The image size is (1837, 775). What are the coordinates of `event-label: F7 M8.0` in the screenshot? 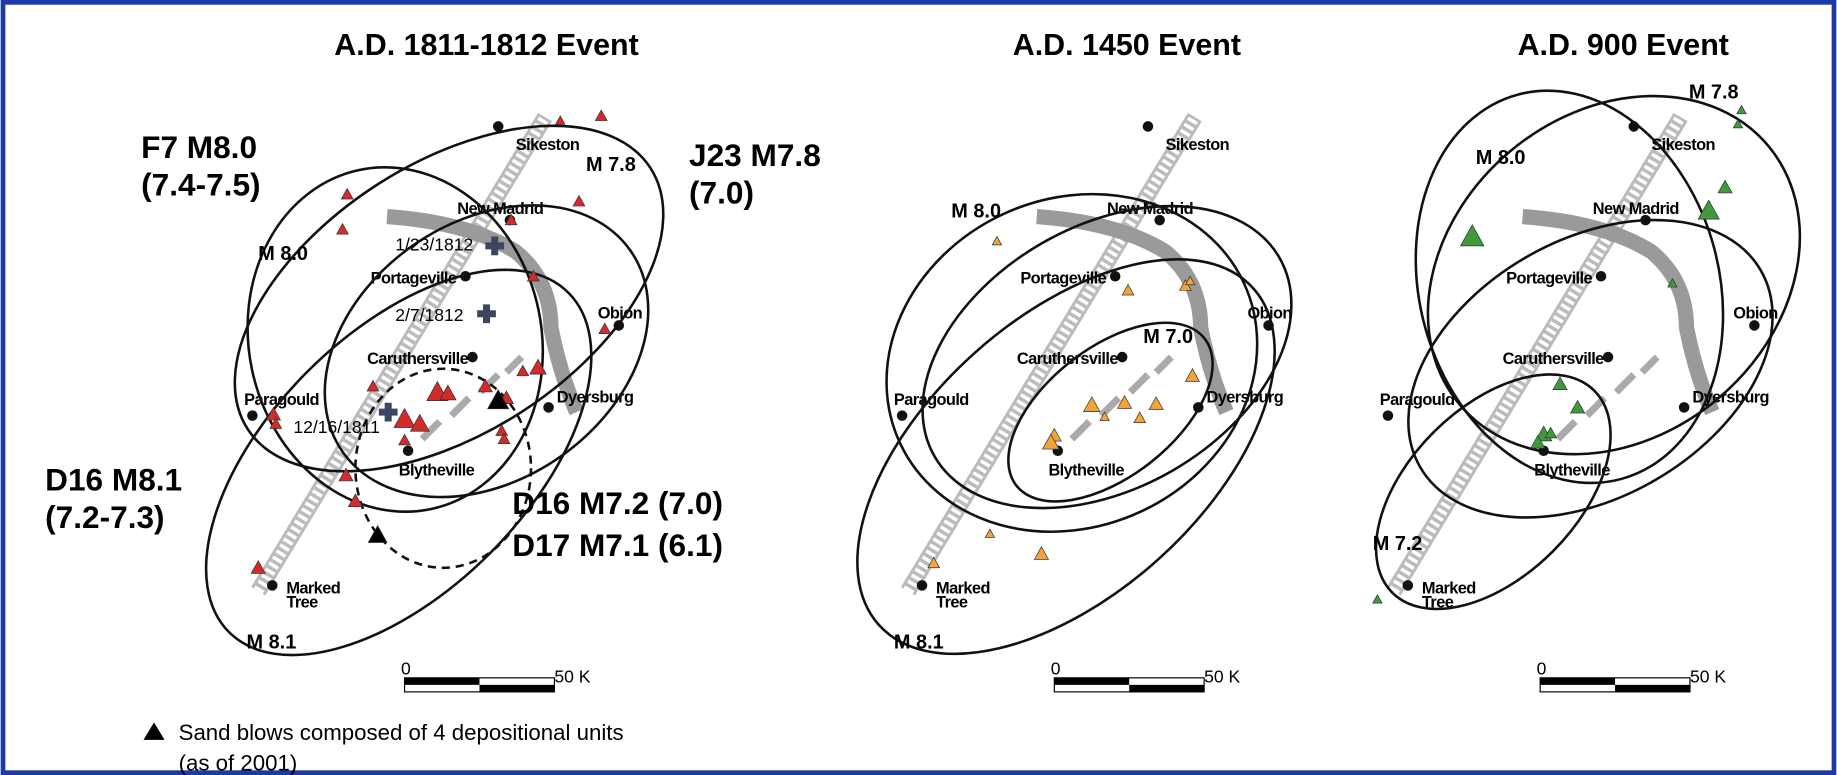 It's located at (199, 147).